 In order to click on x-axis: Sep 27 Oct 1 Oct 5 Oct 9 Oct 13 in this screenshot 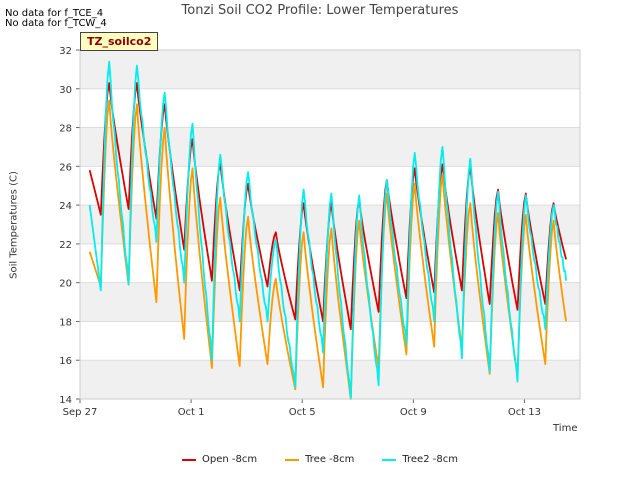, I will do `click(302, 408)`.